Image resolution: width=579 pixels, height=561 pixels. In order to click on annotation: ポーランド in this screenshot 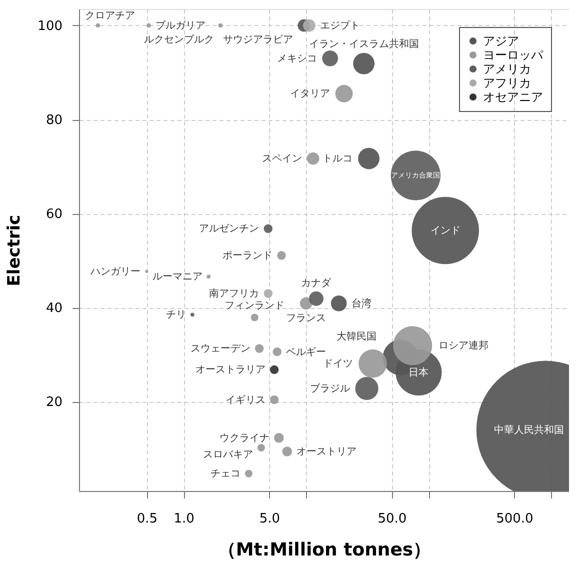, I will do `click(247, 256)`.